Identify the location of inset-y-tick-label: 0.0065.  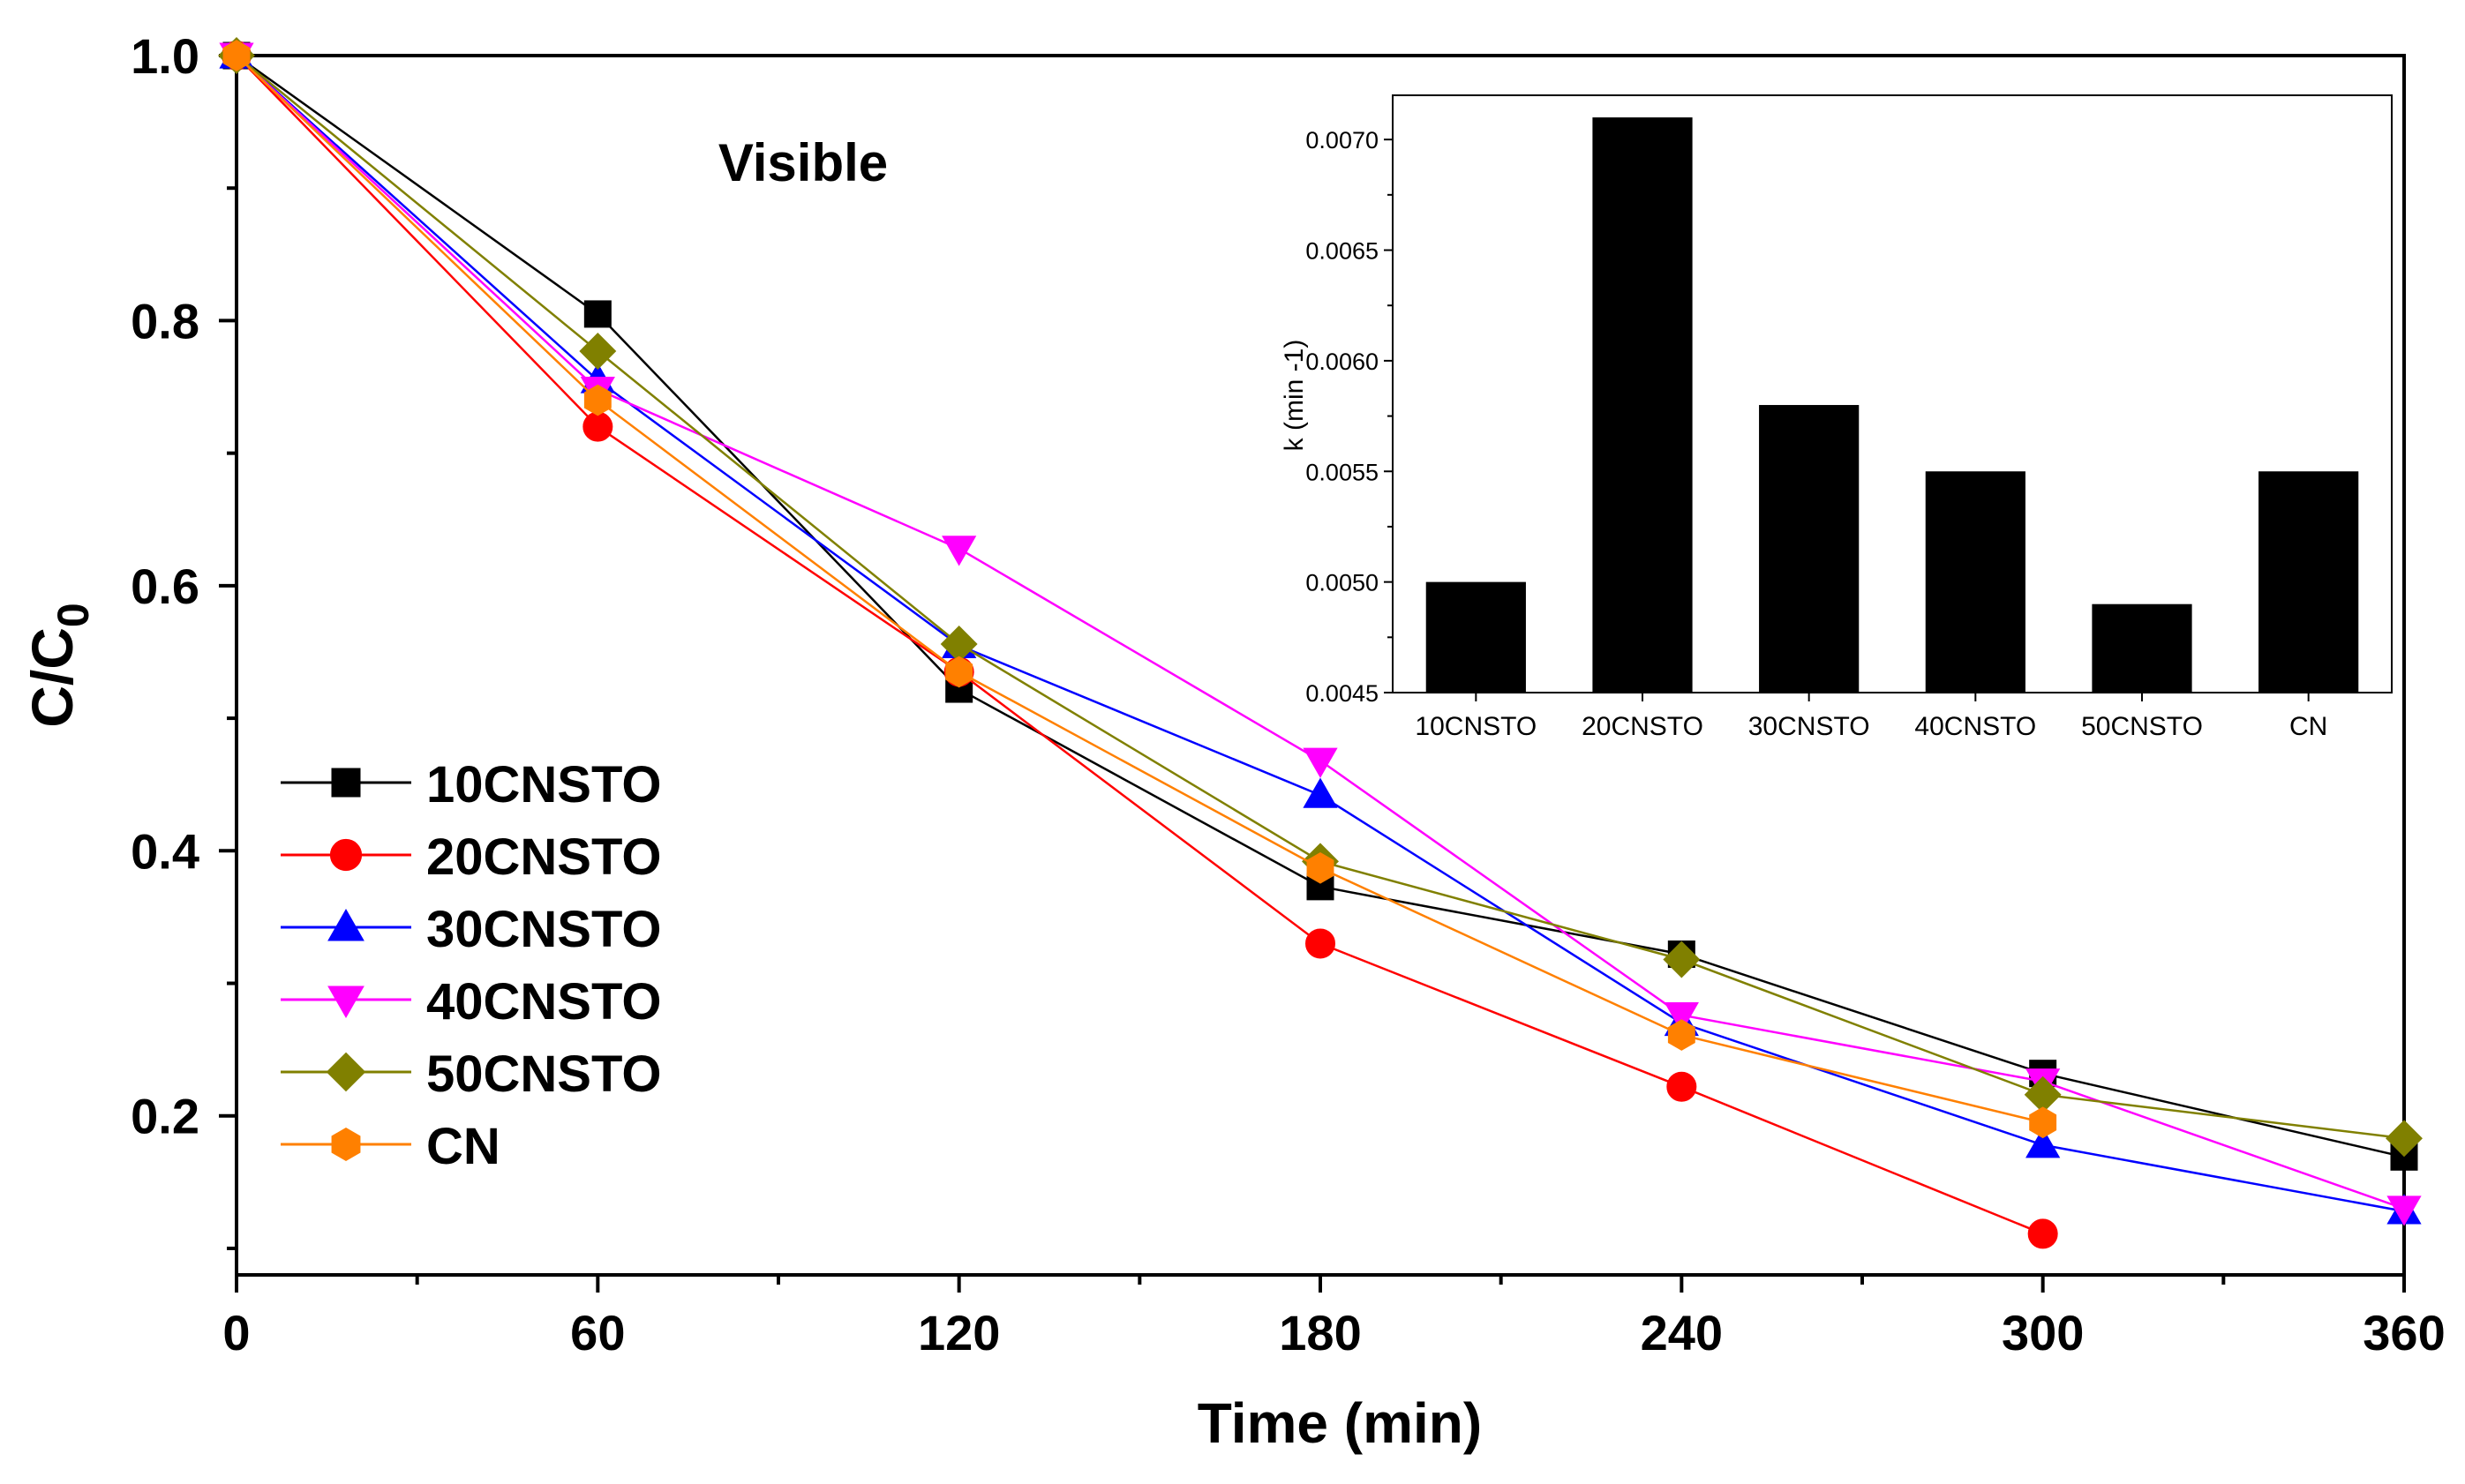
(1342, 252).